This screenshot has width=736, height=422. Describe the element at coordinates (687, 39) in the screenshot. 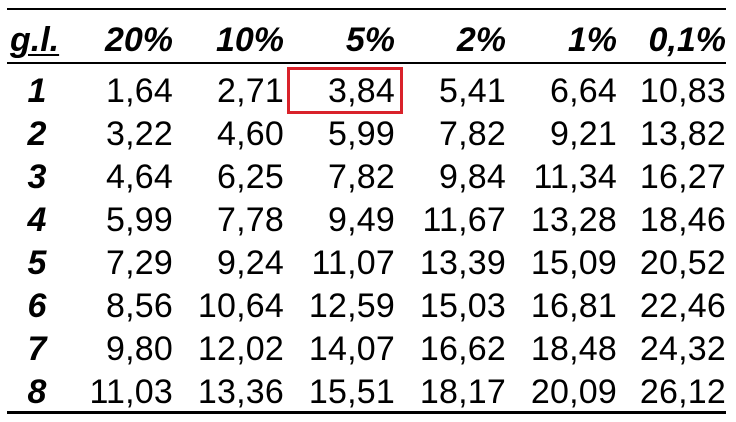

I see `header-significance-0-1: 0,1%` at that location.